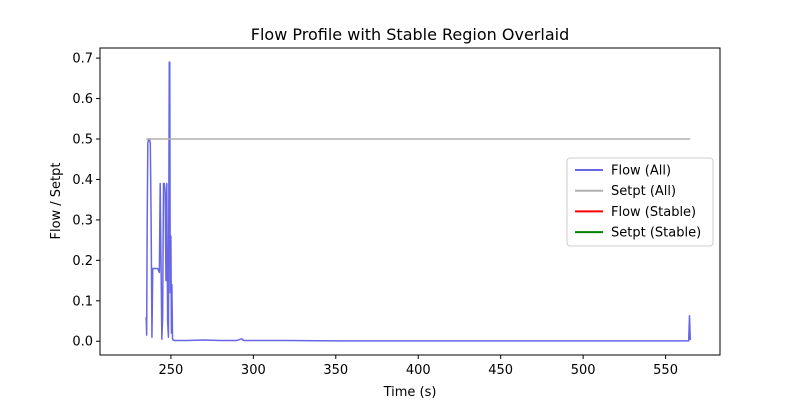 Image resolution: width=800 pixels, height=400 pixels. I want to click on x-axis-label: Time (s), so click(410, 392).